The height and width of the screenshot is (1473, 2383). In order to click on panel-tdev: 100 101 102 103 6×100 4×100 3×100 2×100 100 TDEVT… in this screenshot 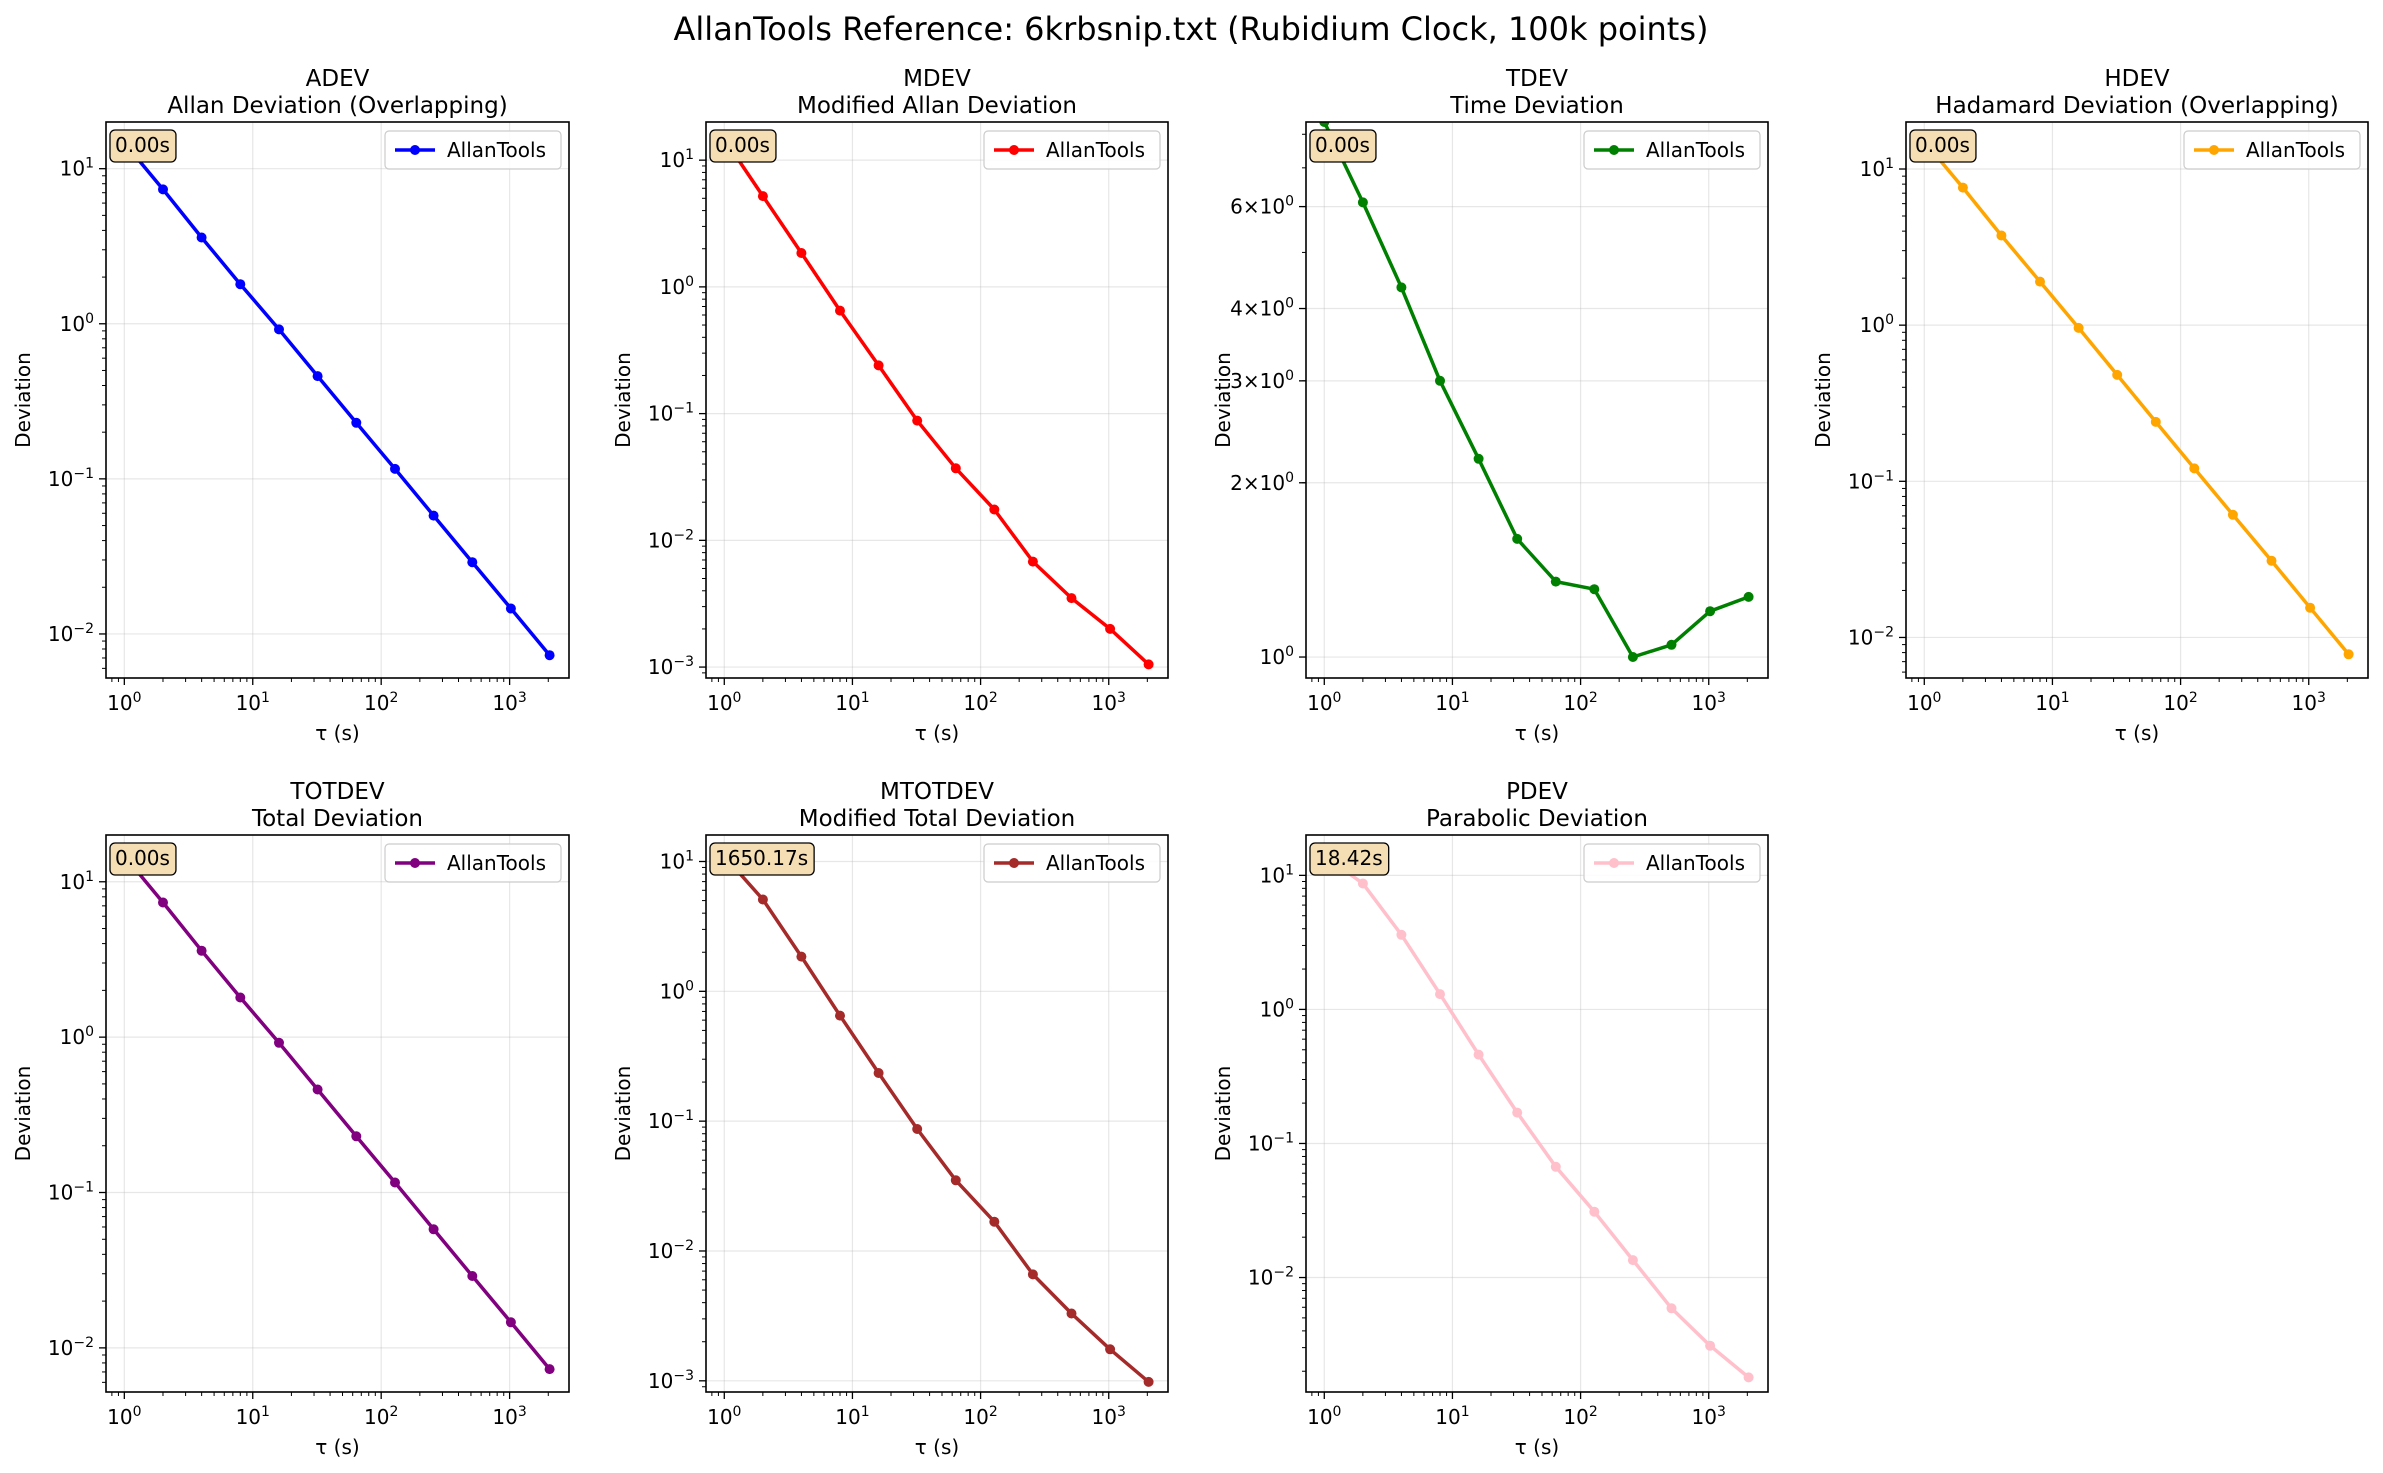, I will do `click(1490, 405)`.